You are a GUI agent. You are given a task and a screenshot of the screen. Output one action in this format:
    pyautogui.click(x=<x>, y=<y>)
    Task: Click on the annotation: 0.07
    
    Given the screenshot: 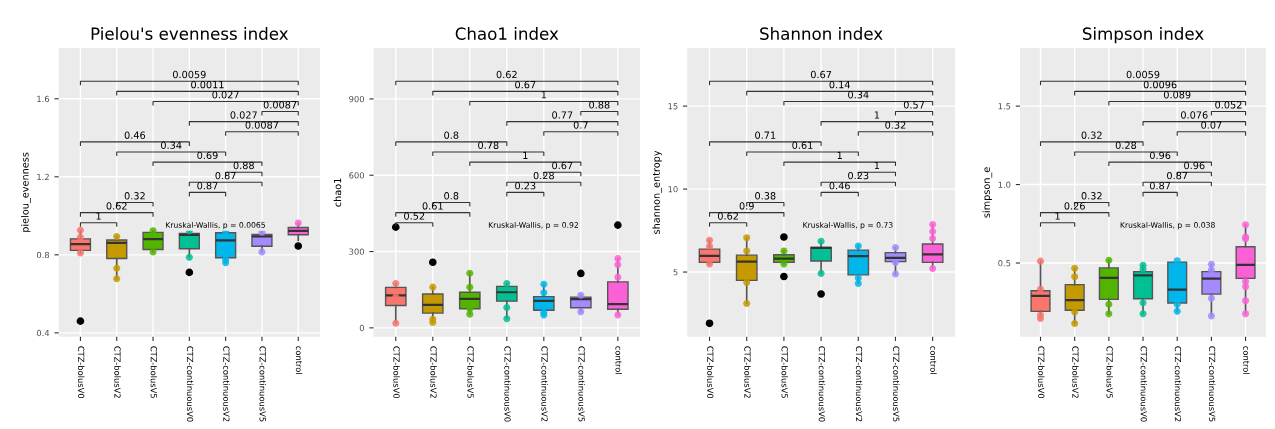 What is the action you would take?
    pyautogui.click(x=1211, y=125)
    